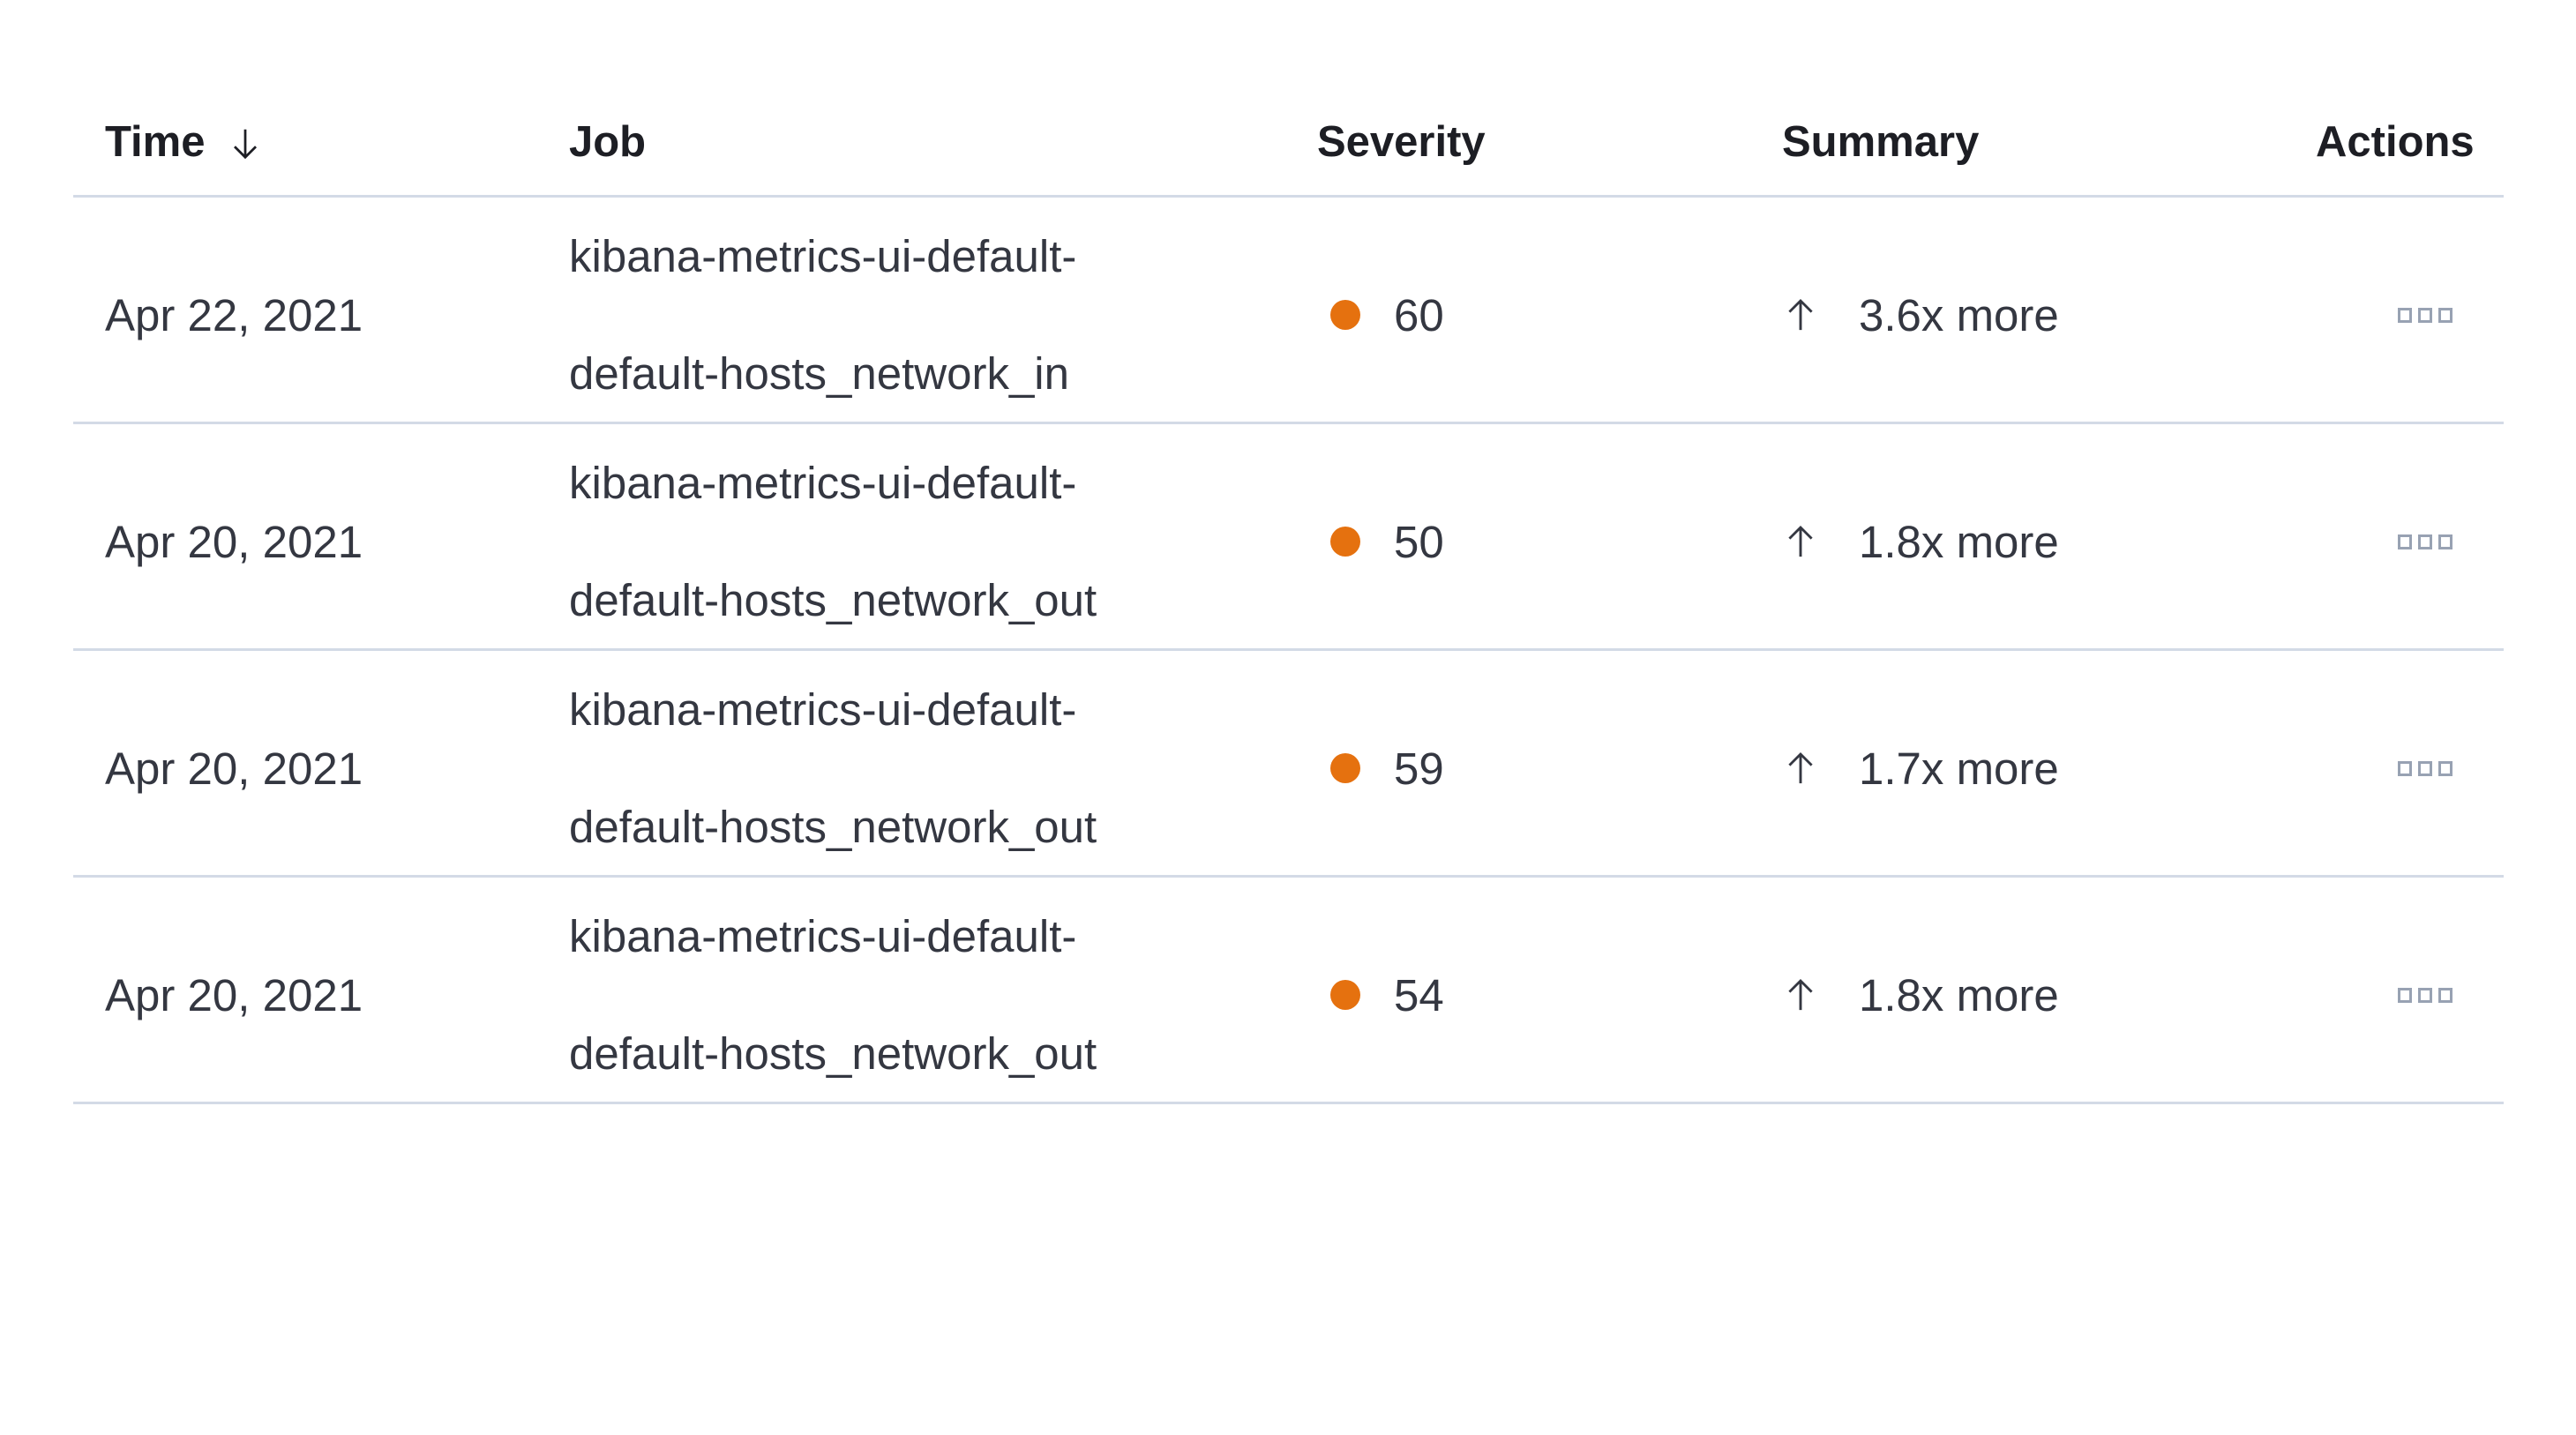 The height and width of the screenshot is (1435, 2576). Describe the element at coordinates (1881, 141) in the screenshot. I see `column-header-summary: Summary` at that location.